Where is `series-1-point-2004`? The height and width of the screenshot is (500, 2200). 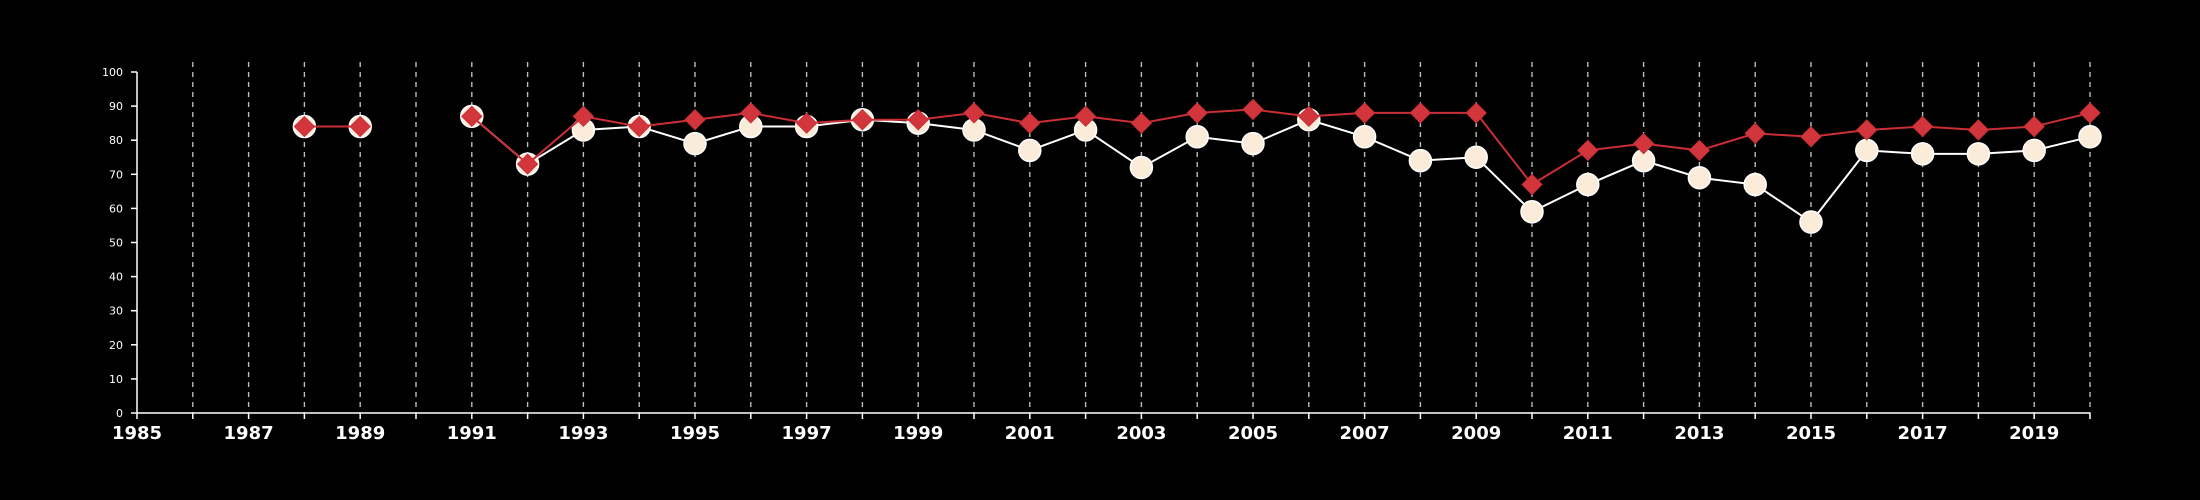 series-1-point-2004 is located at coordinates (1197, 113).